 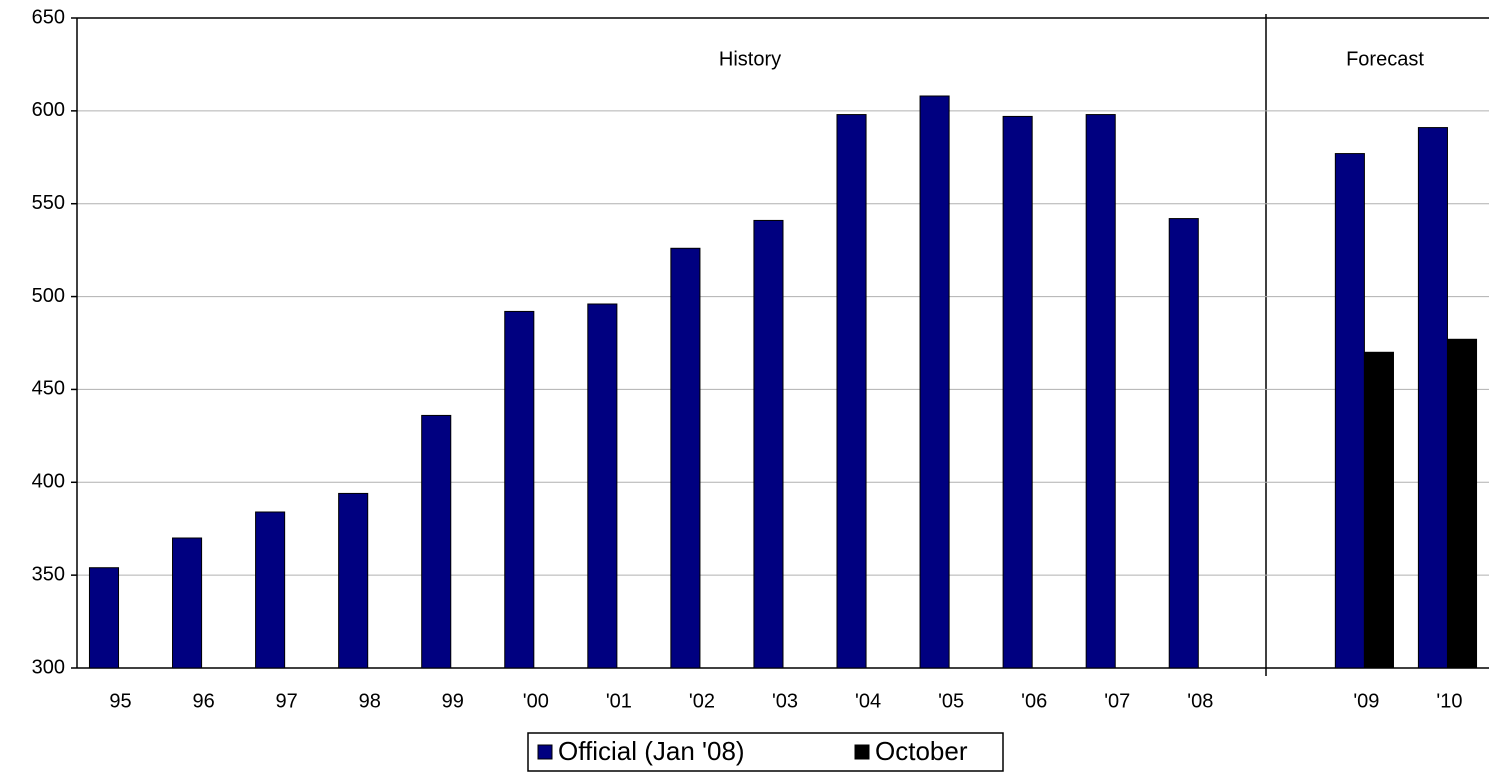 I want to click on x-tick-label: '07, so click(x=1117, y=701).